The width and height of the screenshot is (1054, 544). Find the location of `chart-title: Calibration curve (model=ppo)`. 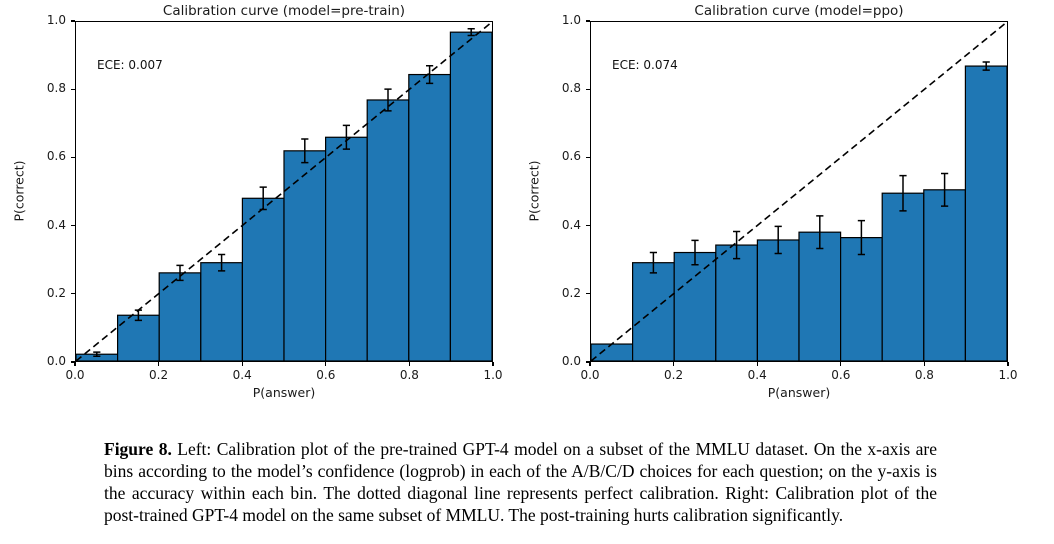

chart-title: Calibration curve (model=ppo) is located at coordinates (799, 11).